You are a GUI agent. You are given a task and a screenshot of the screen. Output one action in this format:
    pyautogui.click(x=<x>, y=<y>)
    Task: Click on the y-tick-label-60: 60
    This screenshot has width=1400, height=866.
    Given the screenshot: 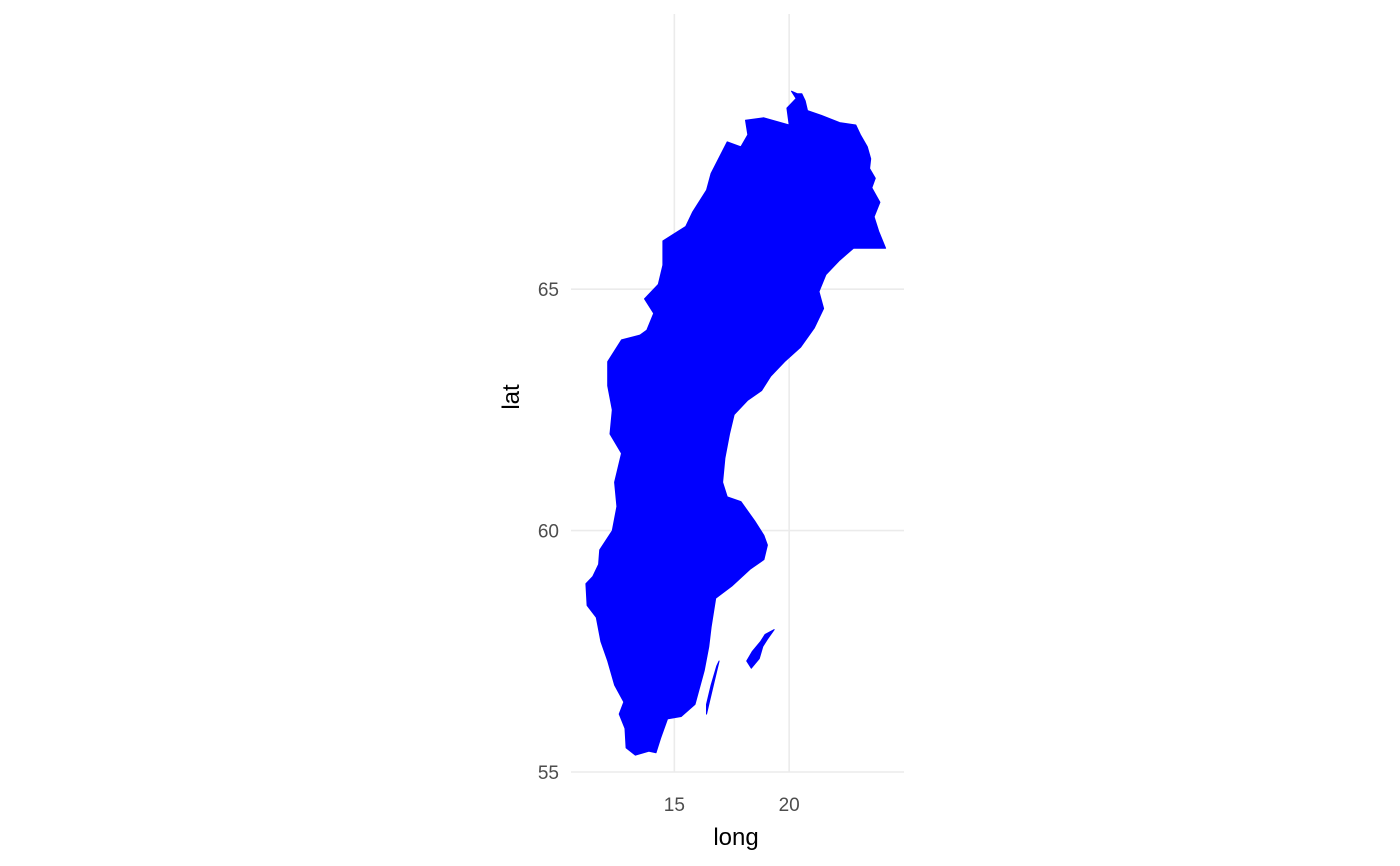 What is the action you would take?
    pyautogui.click(x=548, y=532)
    